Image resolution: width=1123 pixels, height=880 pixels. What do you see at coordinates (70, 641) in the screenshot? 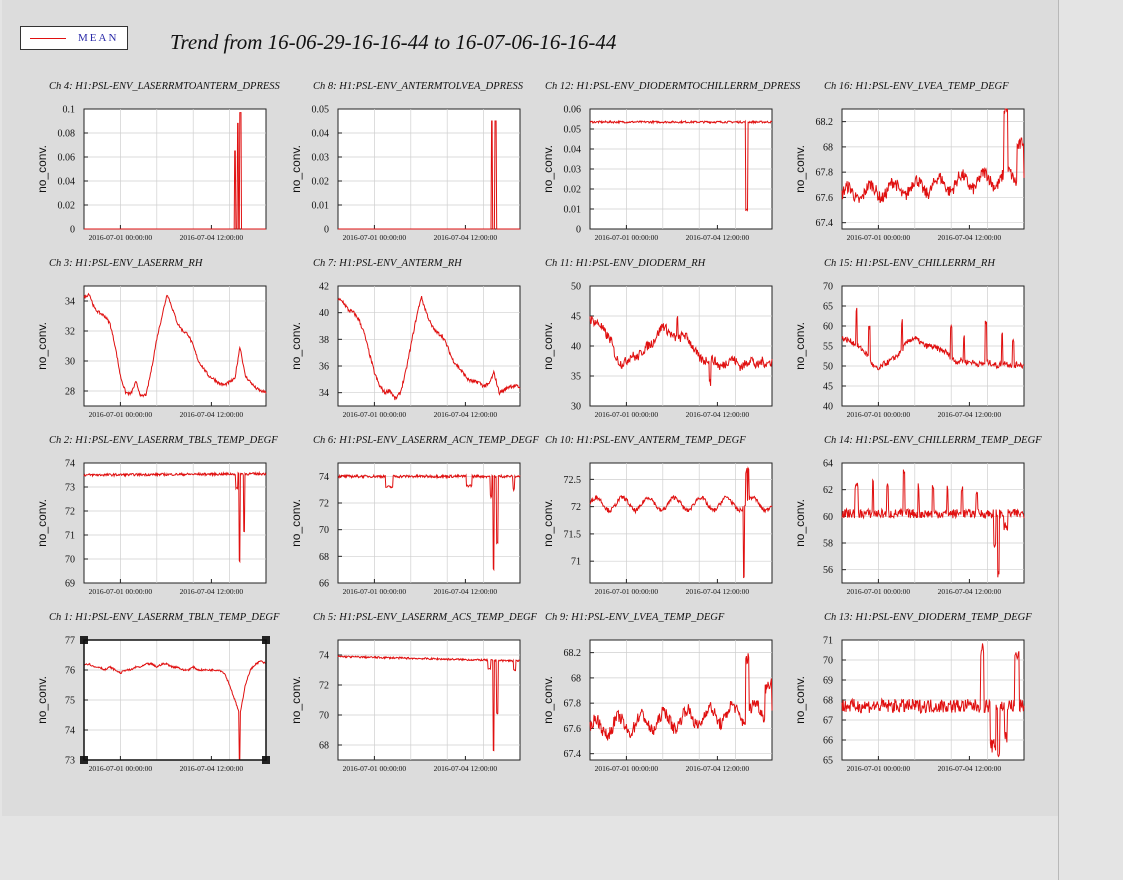
I see `y-tick-label: 77` at bounding box center [70, 641].